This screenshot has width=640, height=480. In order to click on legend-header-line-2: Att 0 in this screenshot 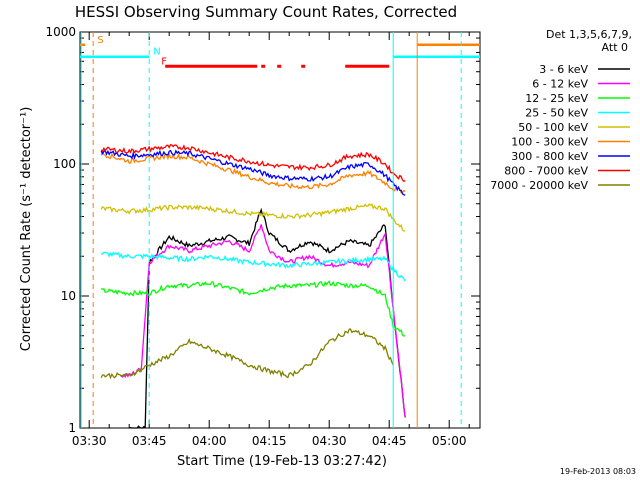, I will do `click(615, 47)`.